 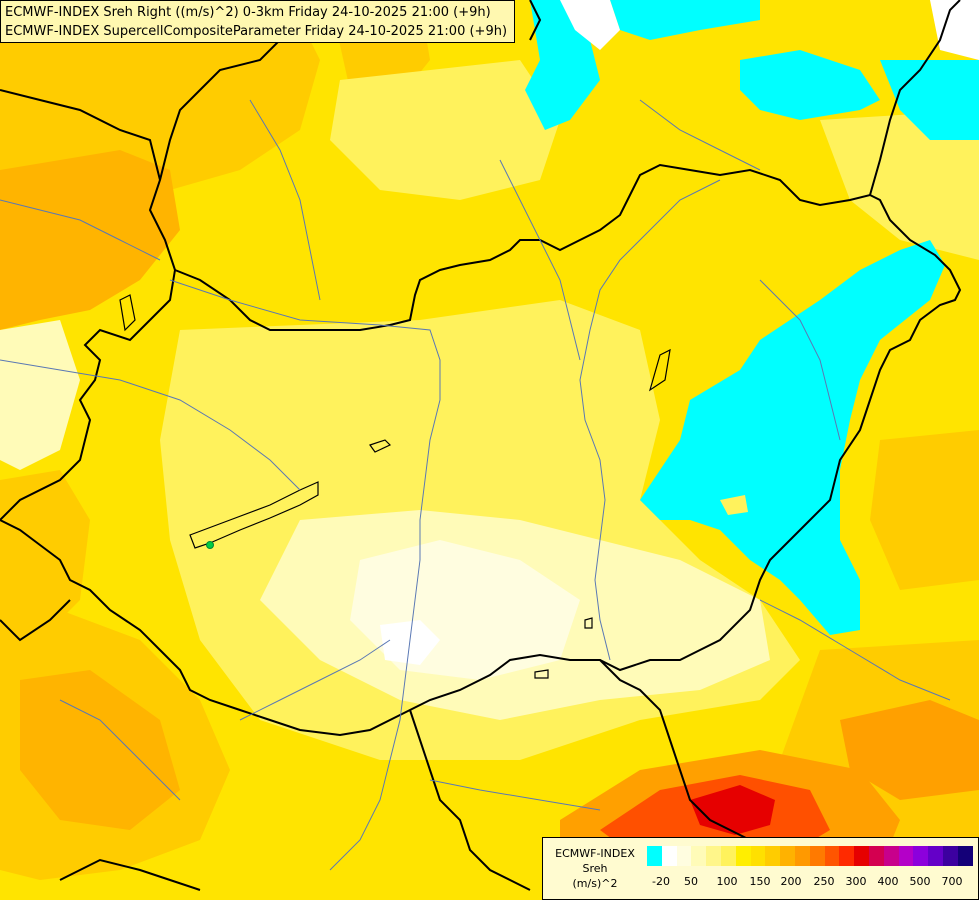 I want to click on location-marker, so click(x=210, y=545).